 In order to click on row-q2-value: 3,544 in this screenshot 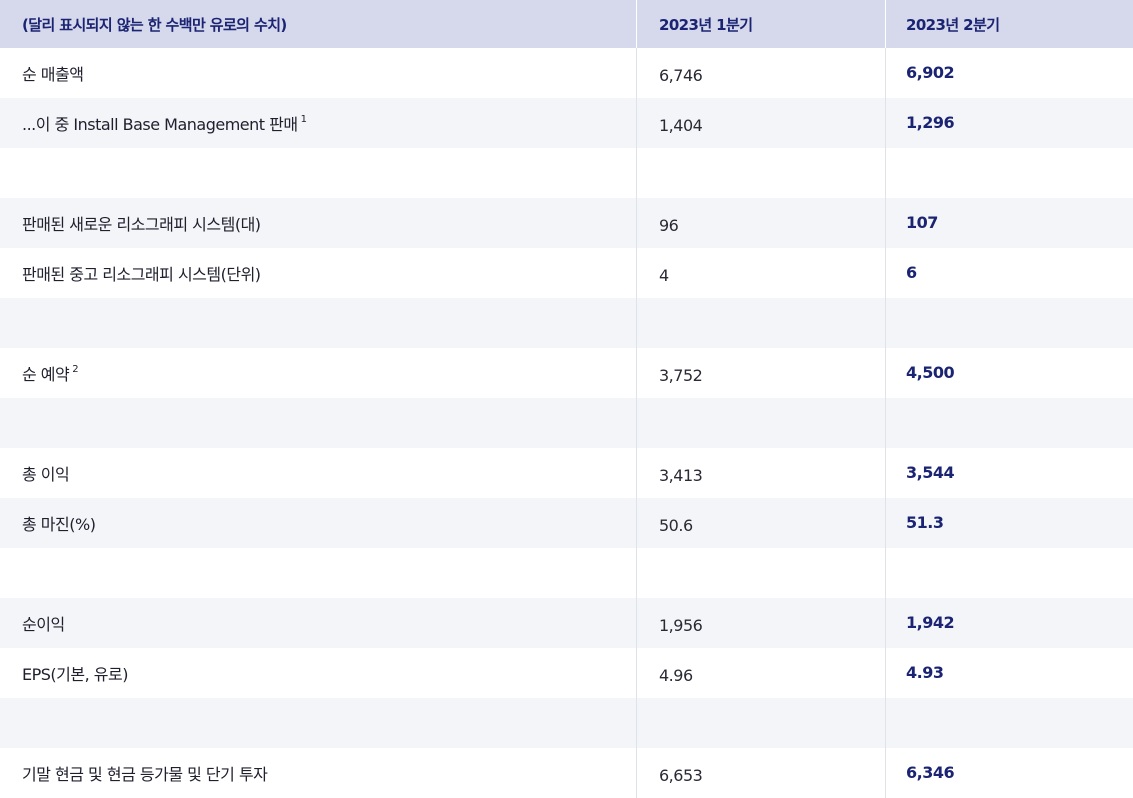, I will do `click(1009, 473)`.